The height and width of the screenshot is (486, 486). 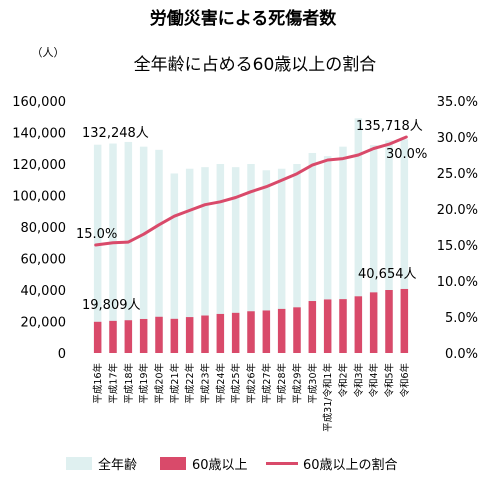 What do you see at coordinates (48, 52) in the screenshot?
I see `y-axis-unit: （人）` at bounding box center [48, 52].